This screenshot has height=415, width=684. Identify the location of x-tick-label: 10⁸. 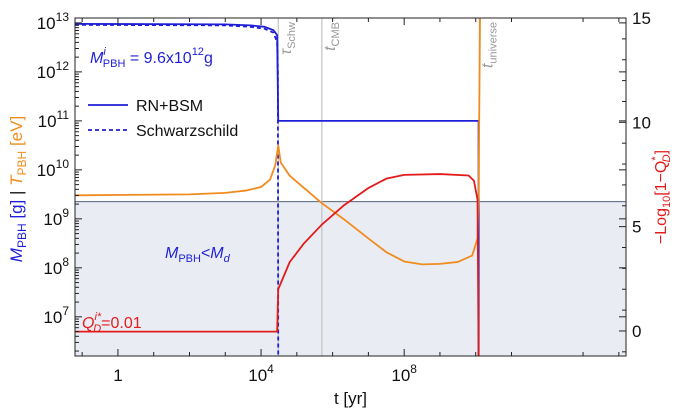
(404, 373).